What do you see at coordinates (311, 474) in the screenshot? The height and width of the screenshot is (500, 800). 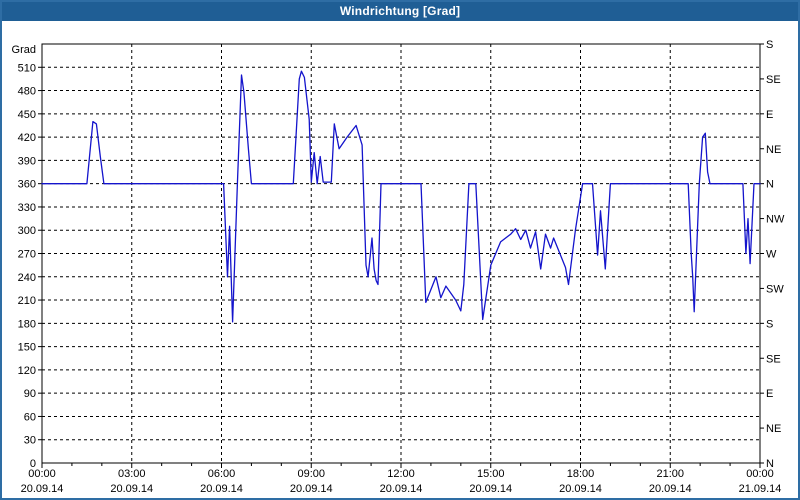 I see `x-tick-time-label: 09:00` at bounding box center [311, 474].